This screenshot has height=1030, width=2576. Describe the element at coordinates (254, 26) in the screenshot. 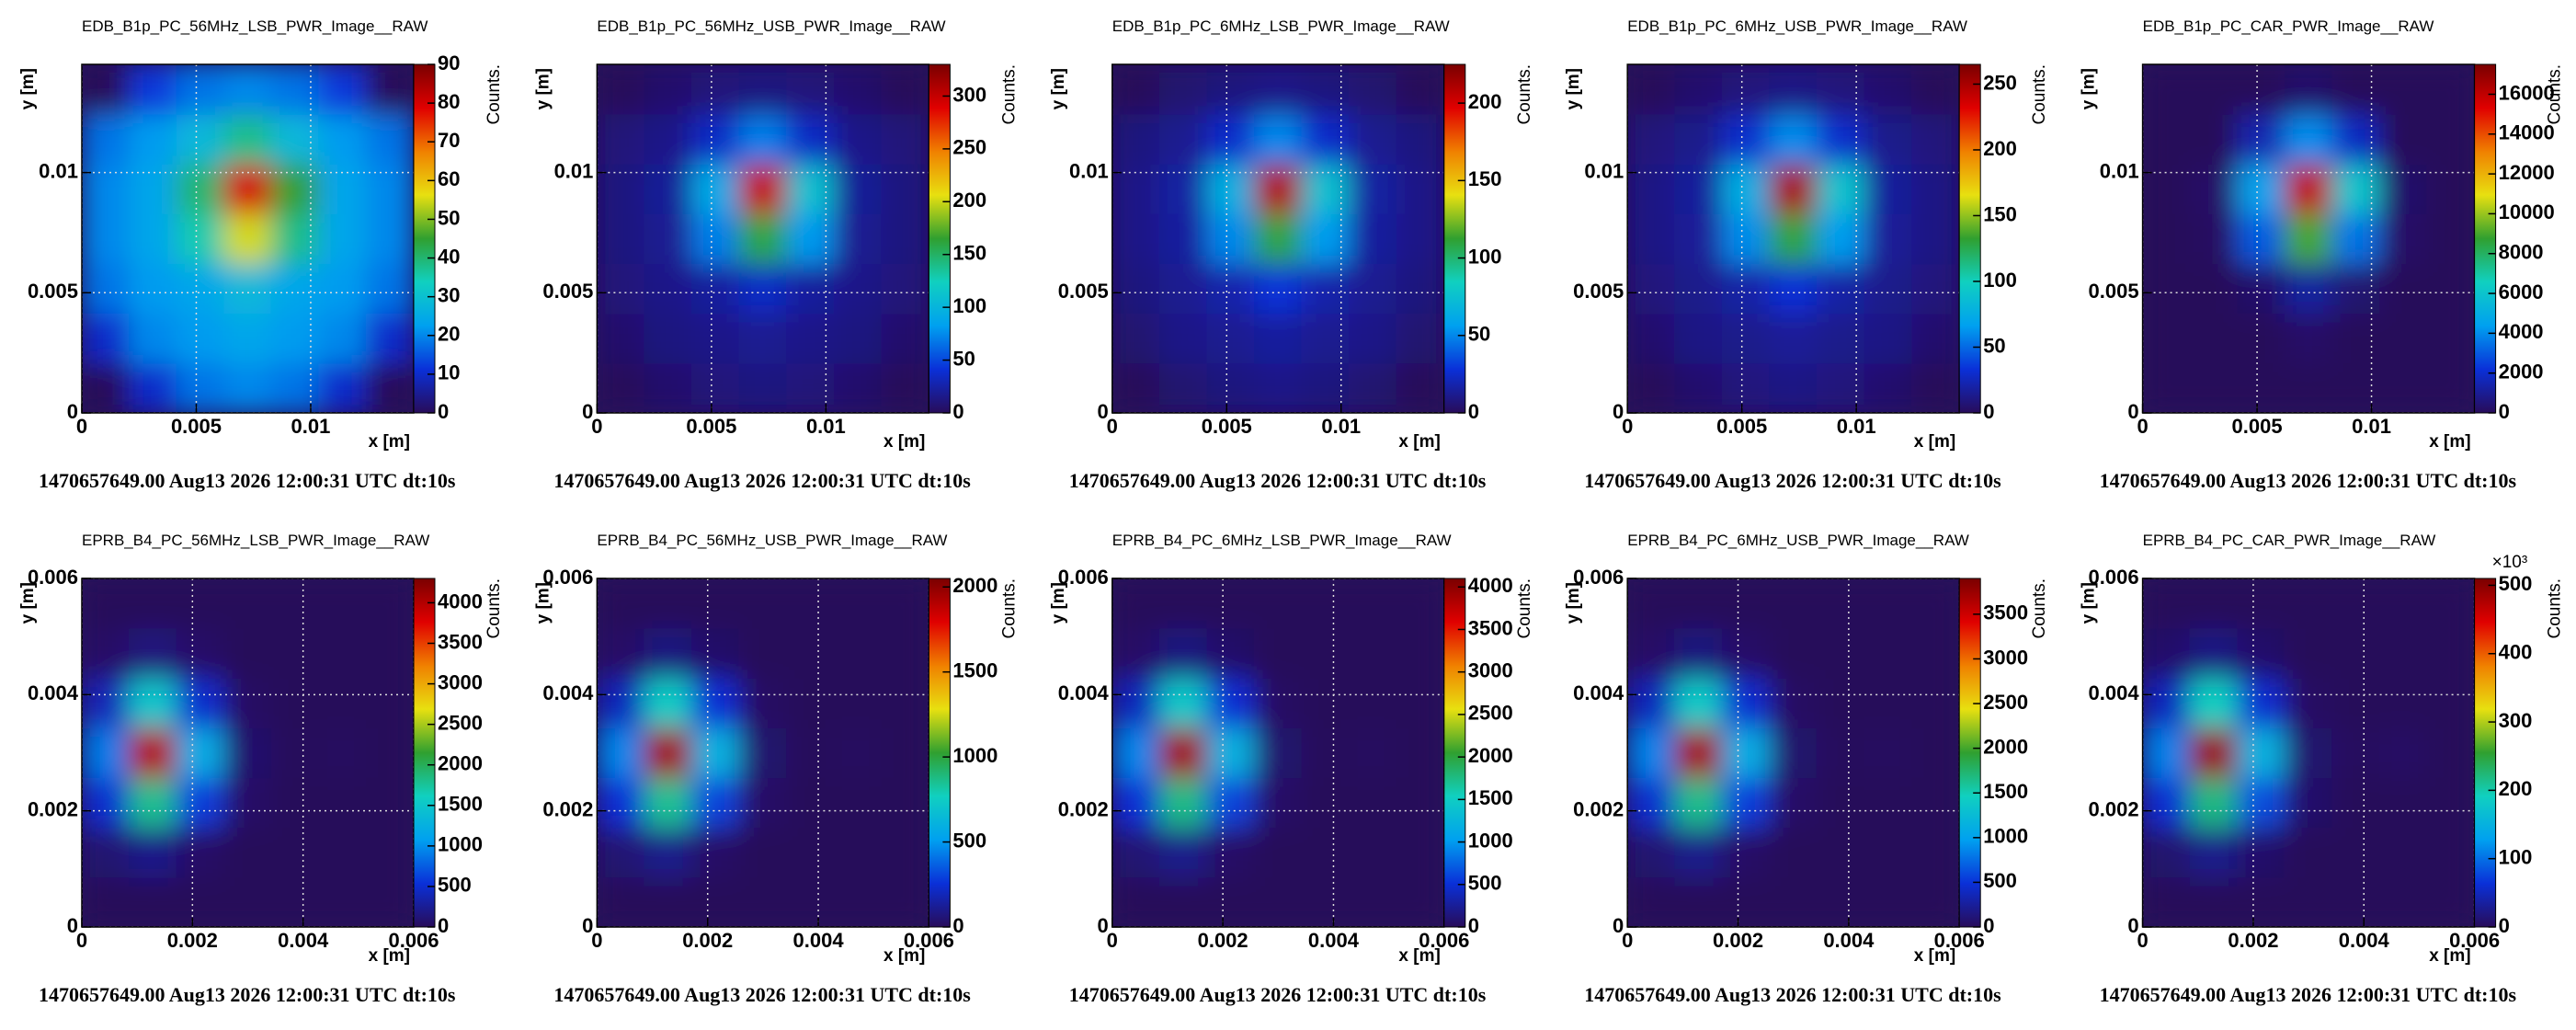

I see `panel-title: EDB_B1p_PC_56MHz_LSB_PWR_Image__RAW` at that location.